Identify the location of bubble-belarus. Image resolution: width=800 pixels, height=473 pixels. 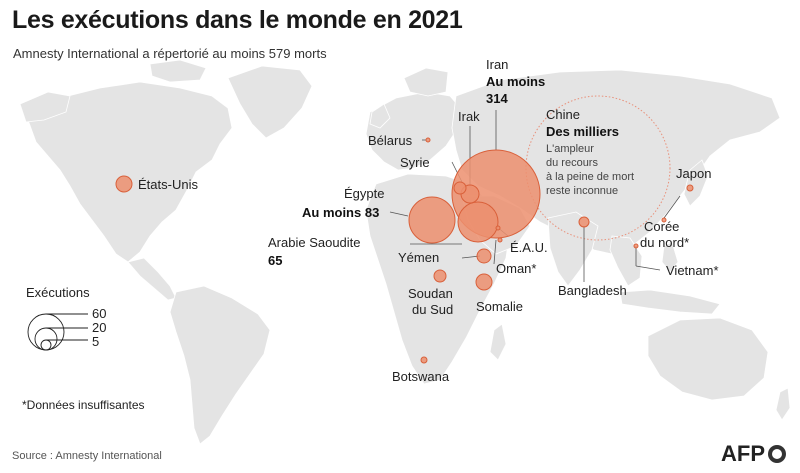
(428, 140).